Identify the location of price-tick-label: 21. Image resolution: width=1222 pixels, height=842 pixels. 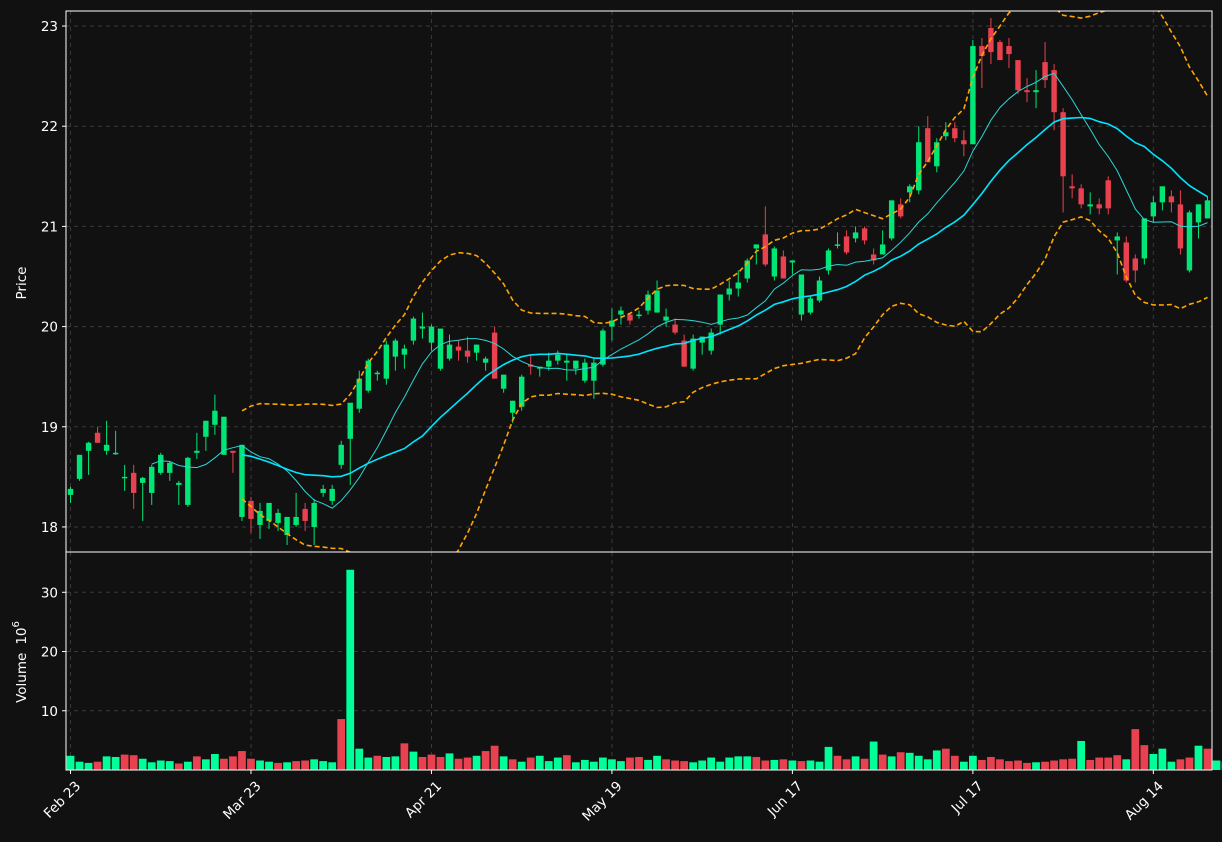
(49, 227).